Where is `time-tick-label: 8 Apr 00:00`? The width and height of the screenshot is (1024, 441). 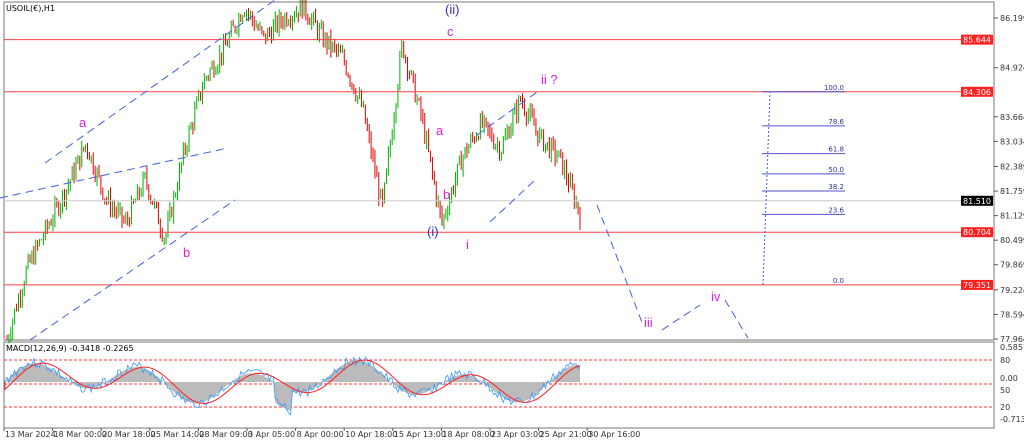 time-tick-label: 8 Apr 00:00 is located at coordinates (320, 434).